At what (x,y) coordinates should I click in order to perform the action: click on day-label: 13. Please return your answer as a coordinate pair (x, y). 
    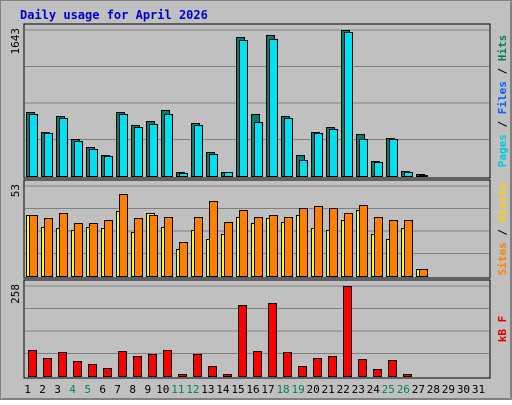
    Looking at the image, I should click on (207, 389).